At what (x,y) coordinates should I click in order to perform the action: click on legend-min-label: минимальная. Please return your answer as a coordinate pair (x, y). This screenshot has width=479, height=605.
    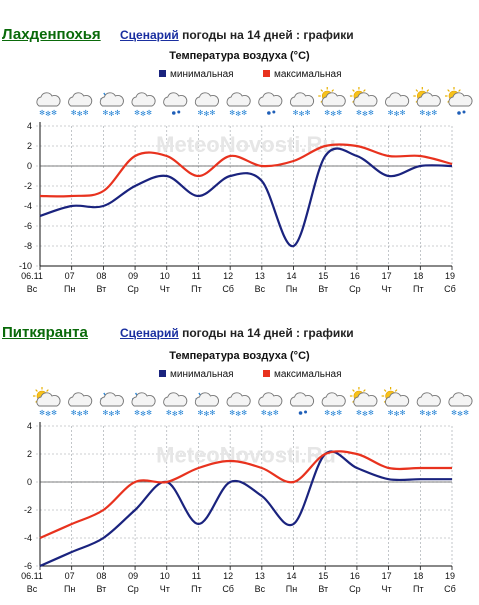
    Looking at the image, I should click on (202, 74).